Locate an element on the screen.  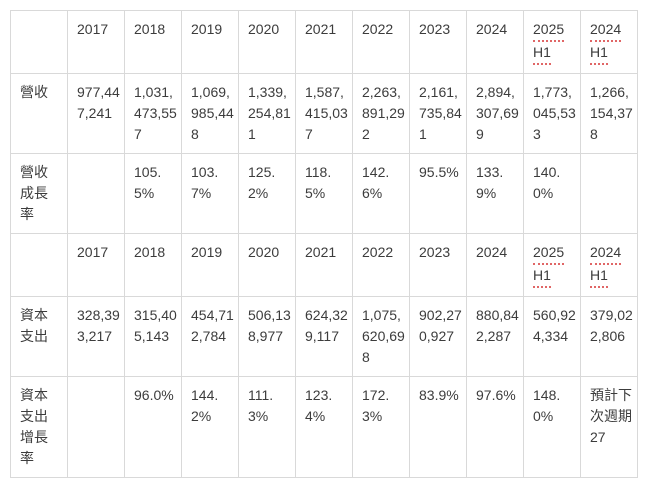
row-label-cell: 資本支出 is located at coordinates (39, 336).